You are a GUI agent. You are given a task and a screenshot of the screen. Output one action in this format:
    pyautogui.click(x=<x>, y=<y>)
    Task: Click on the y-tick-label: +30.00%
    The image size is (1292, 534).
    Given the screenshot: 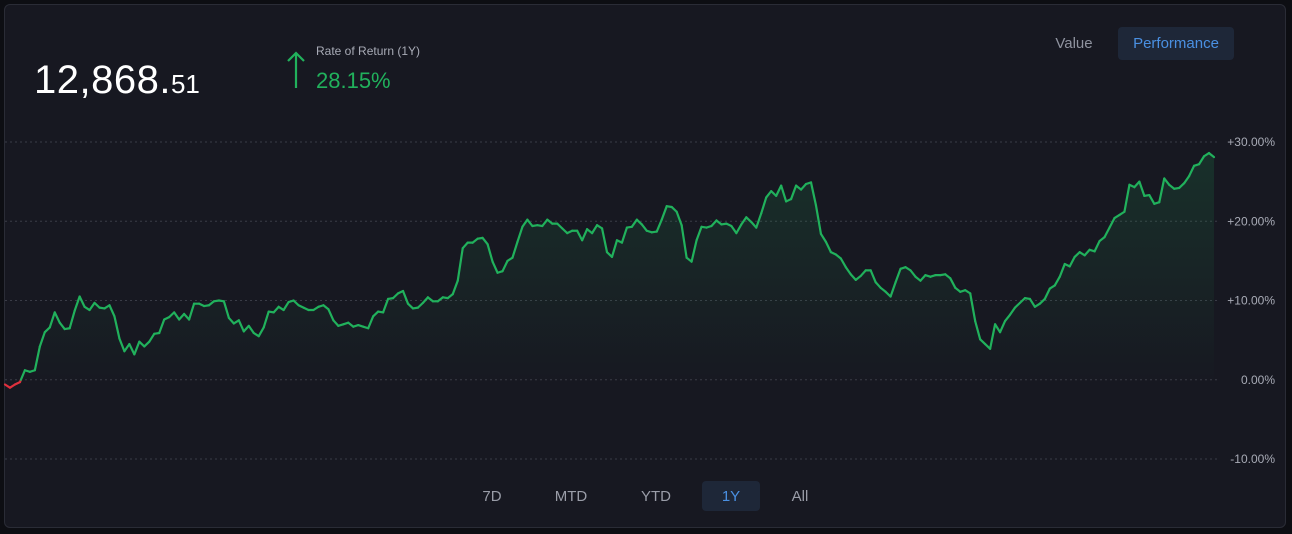 What is the action you would take?
    pyautogui.click(x=1251, y=142)
    